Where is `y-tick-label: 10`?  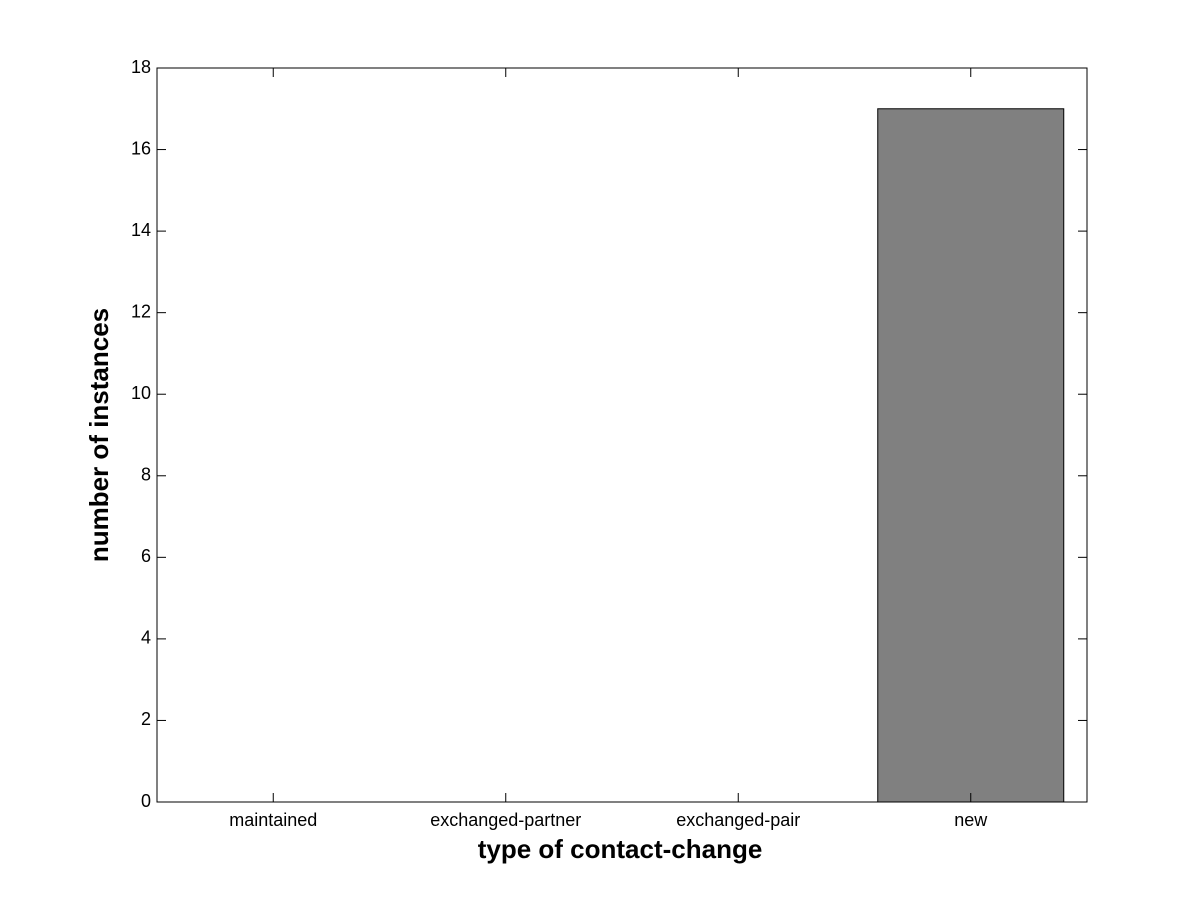
y-tick-label: 10 is located at coordinates (141, 393).